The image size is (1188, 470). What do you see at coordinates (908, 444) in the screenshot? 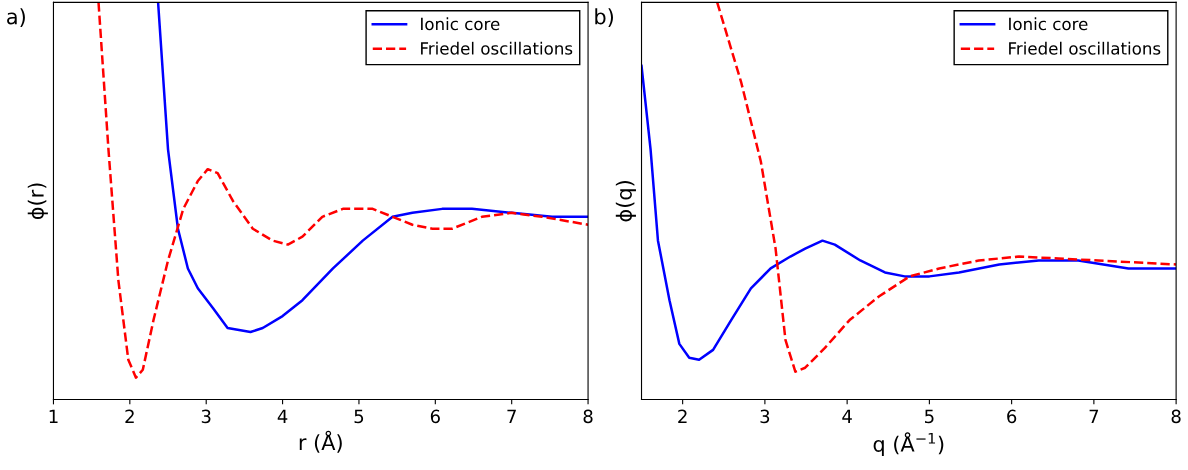
I see `x-axis-title: q (Å$^{−1}$)` at bounding box center [908, 444].